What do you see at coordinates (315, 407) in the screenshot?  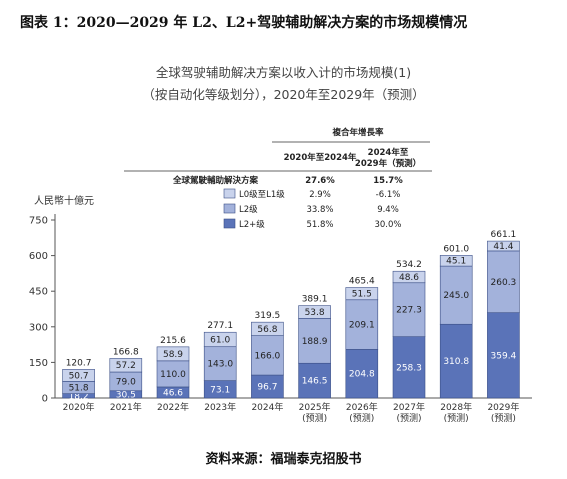 I see `x-tick-label: 2025年` at bounding box center [315, 407].